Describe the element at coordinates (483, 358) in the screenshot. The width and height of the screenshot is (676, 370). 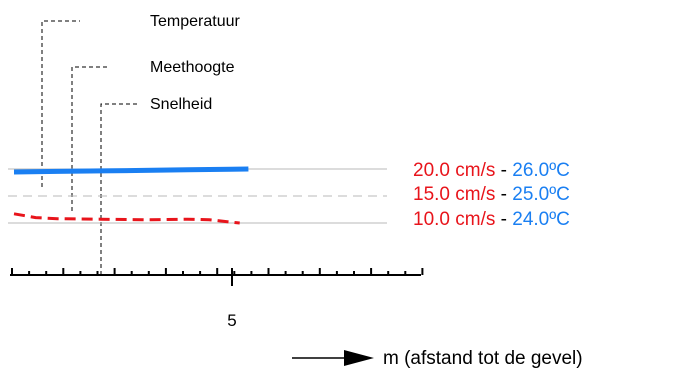
I see `x-axis-title: m (afstand tot de gevel)` at that location.